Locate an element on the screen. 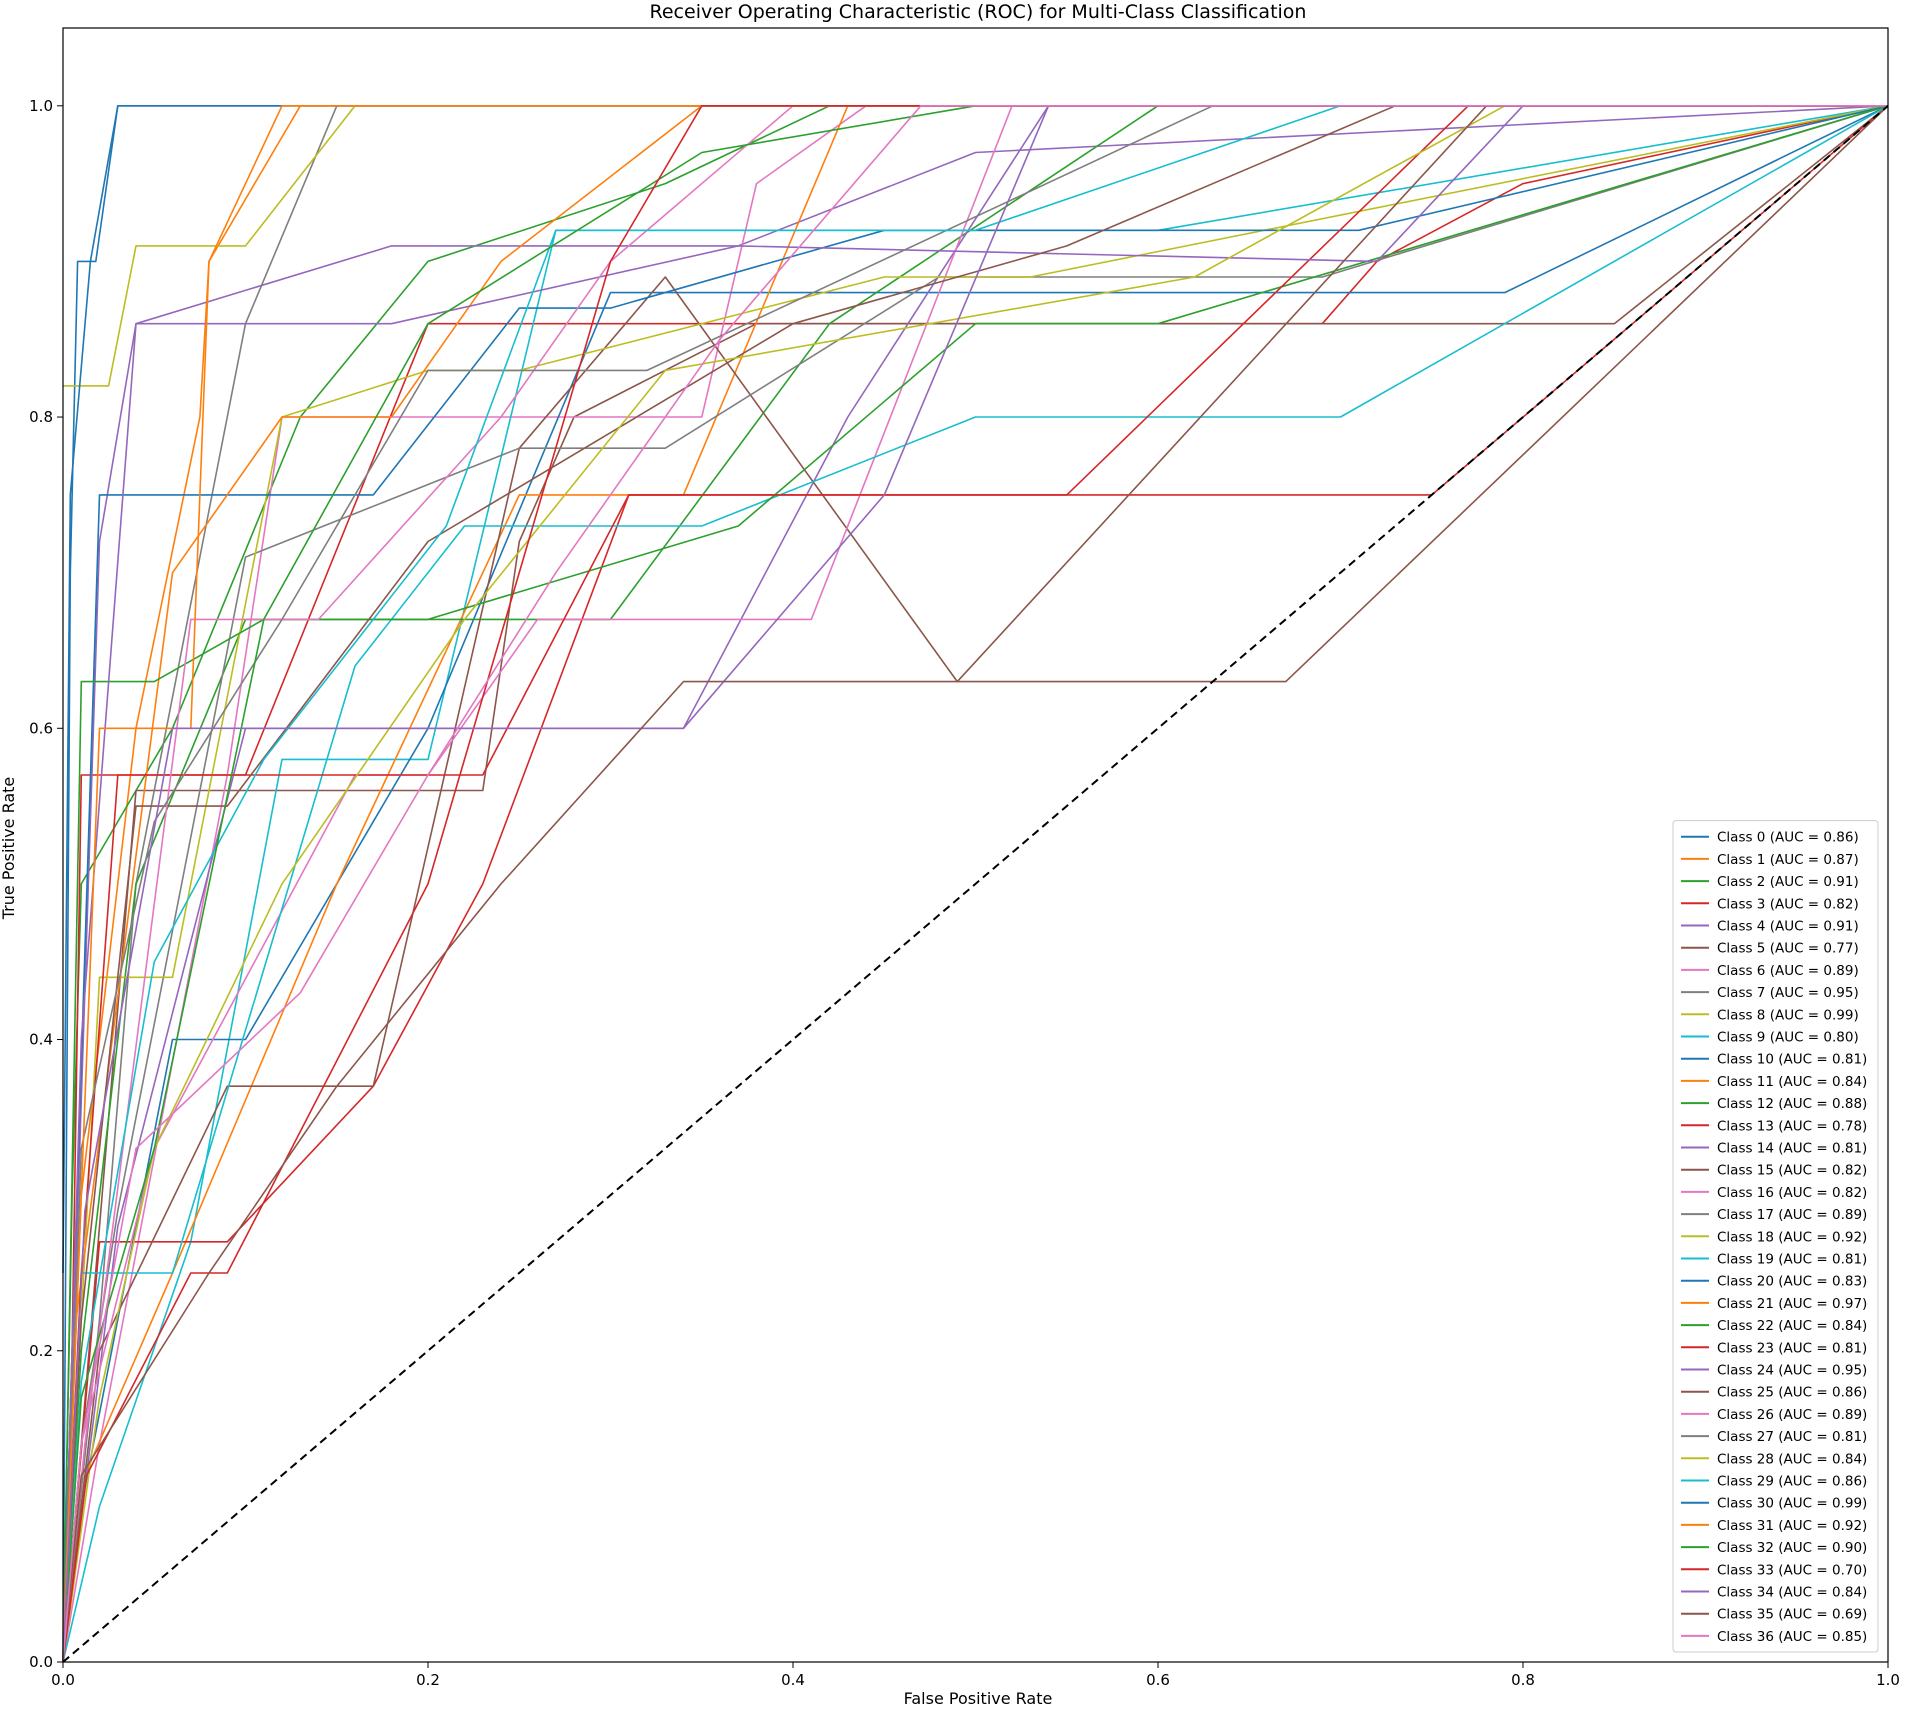  x-tick-label: 0.4 is located at coordinates (793, 1680).